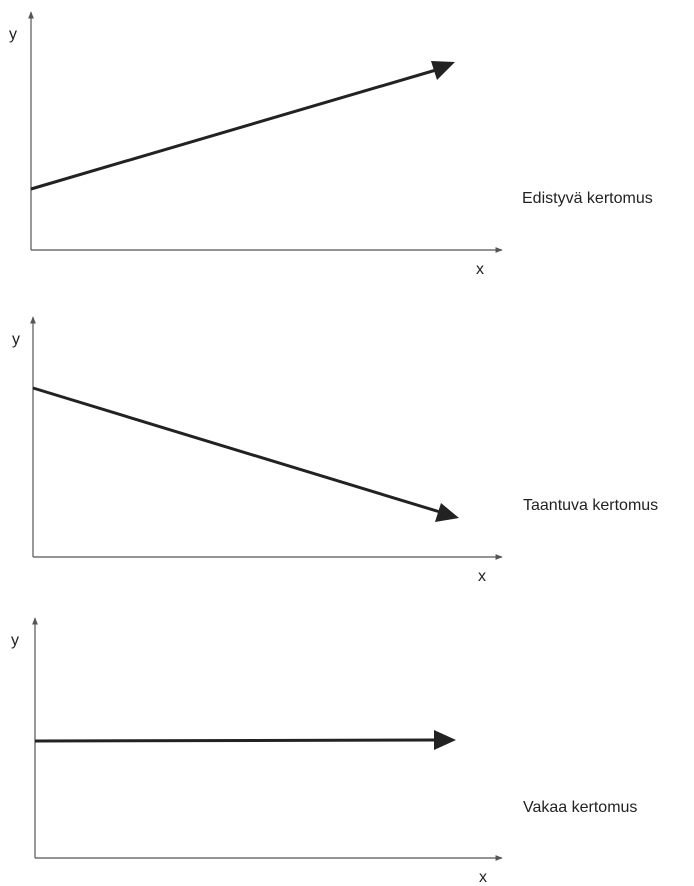  Describe the element at coordinates (591, 505) in the screenshot. I see `caption-falling: Taantuva kertomus` at that location.